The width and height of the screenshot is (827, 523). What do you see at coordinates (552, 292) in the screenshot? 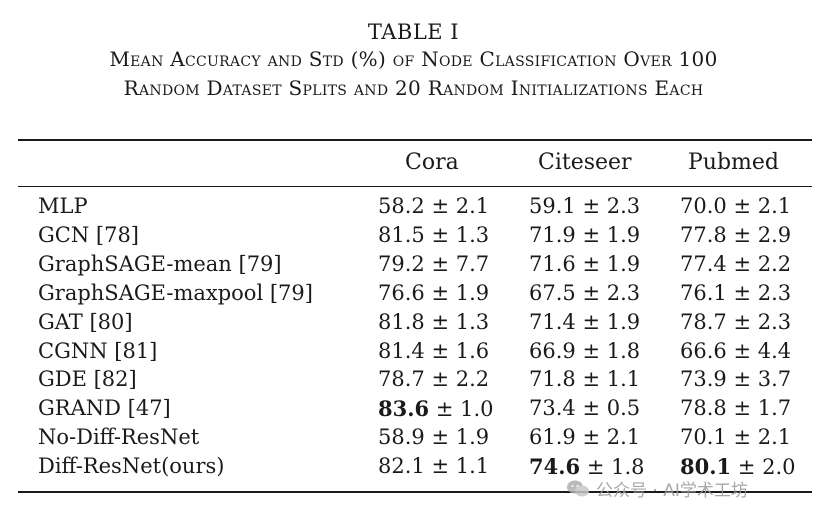
I see `mean-value: 67.5` at bounding box center [552, 292].